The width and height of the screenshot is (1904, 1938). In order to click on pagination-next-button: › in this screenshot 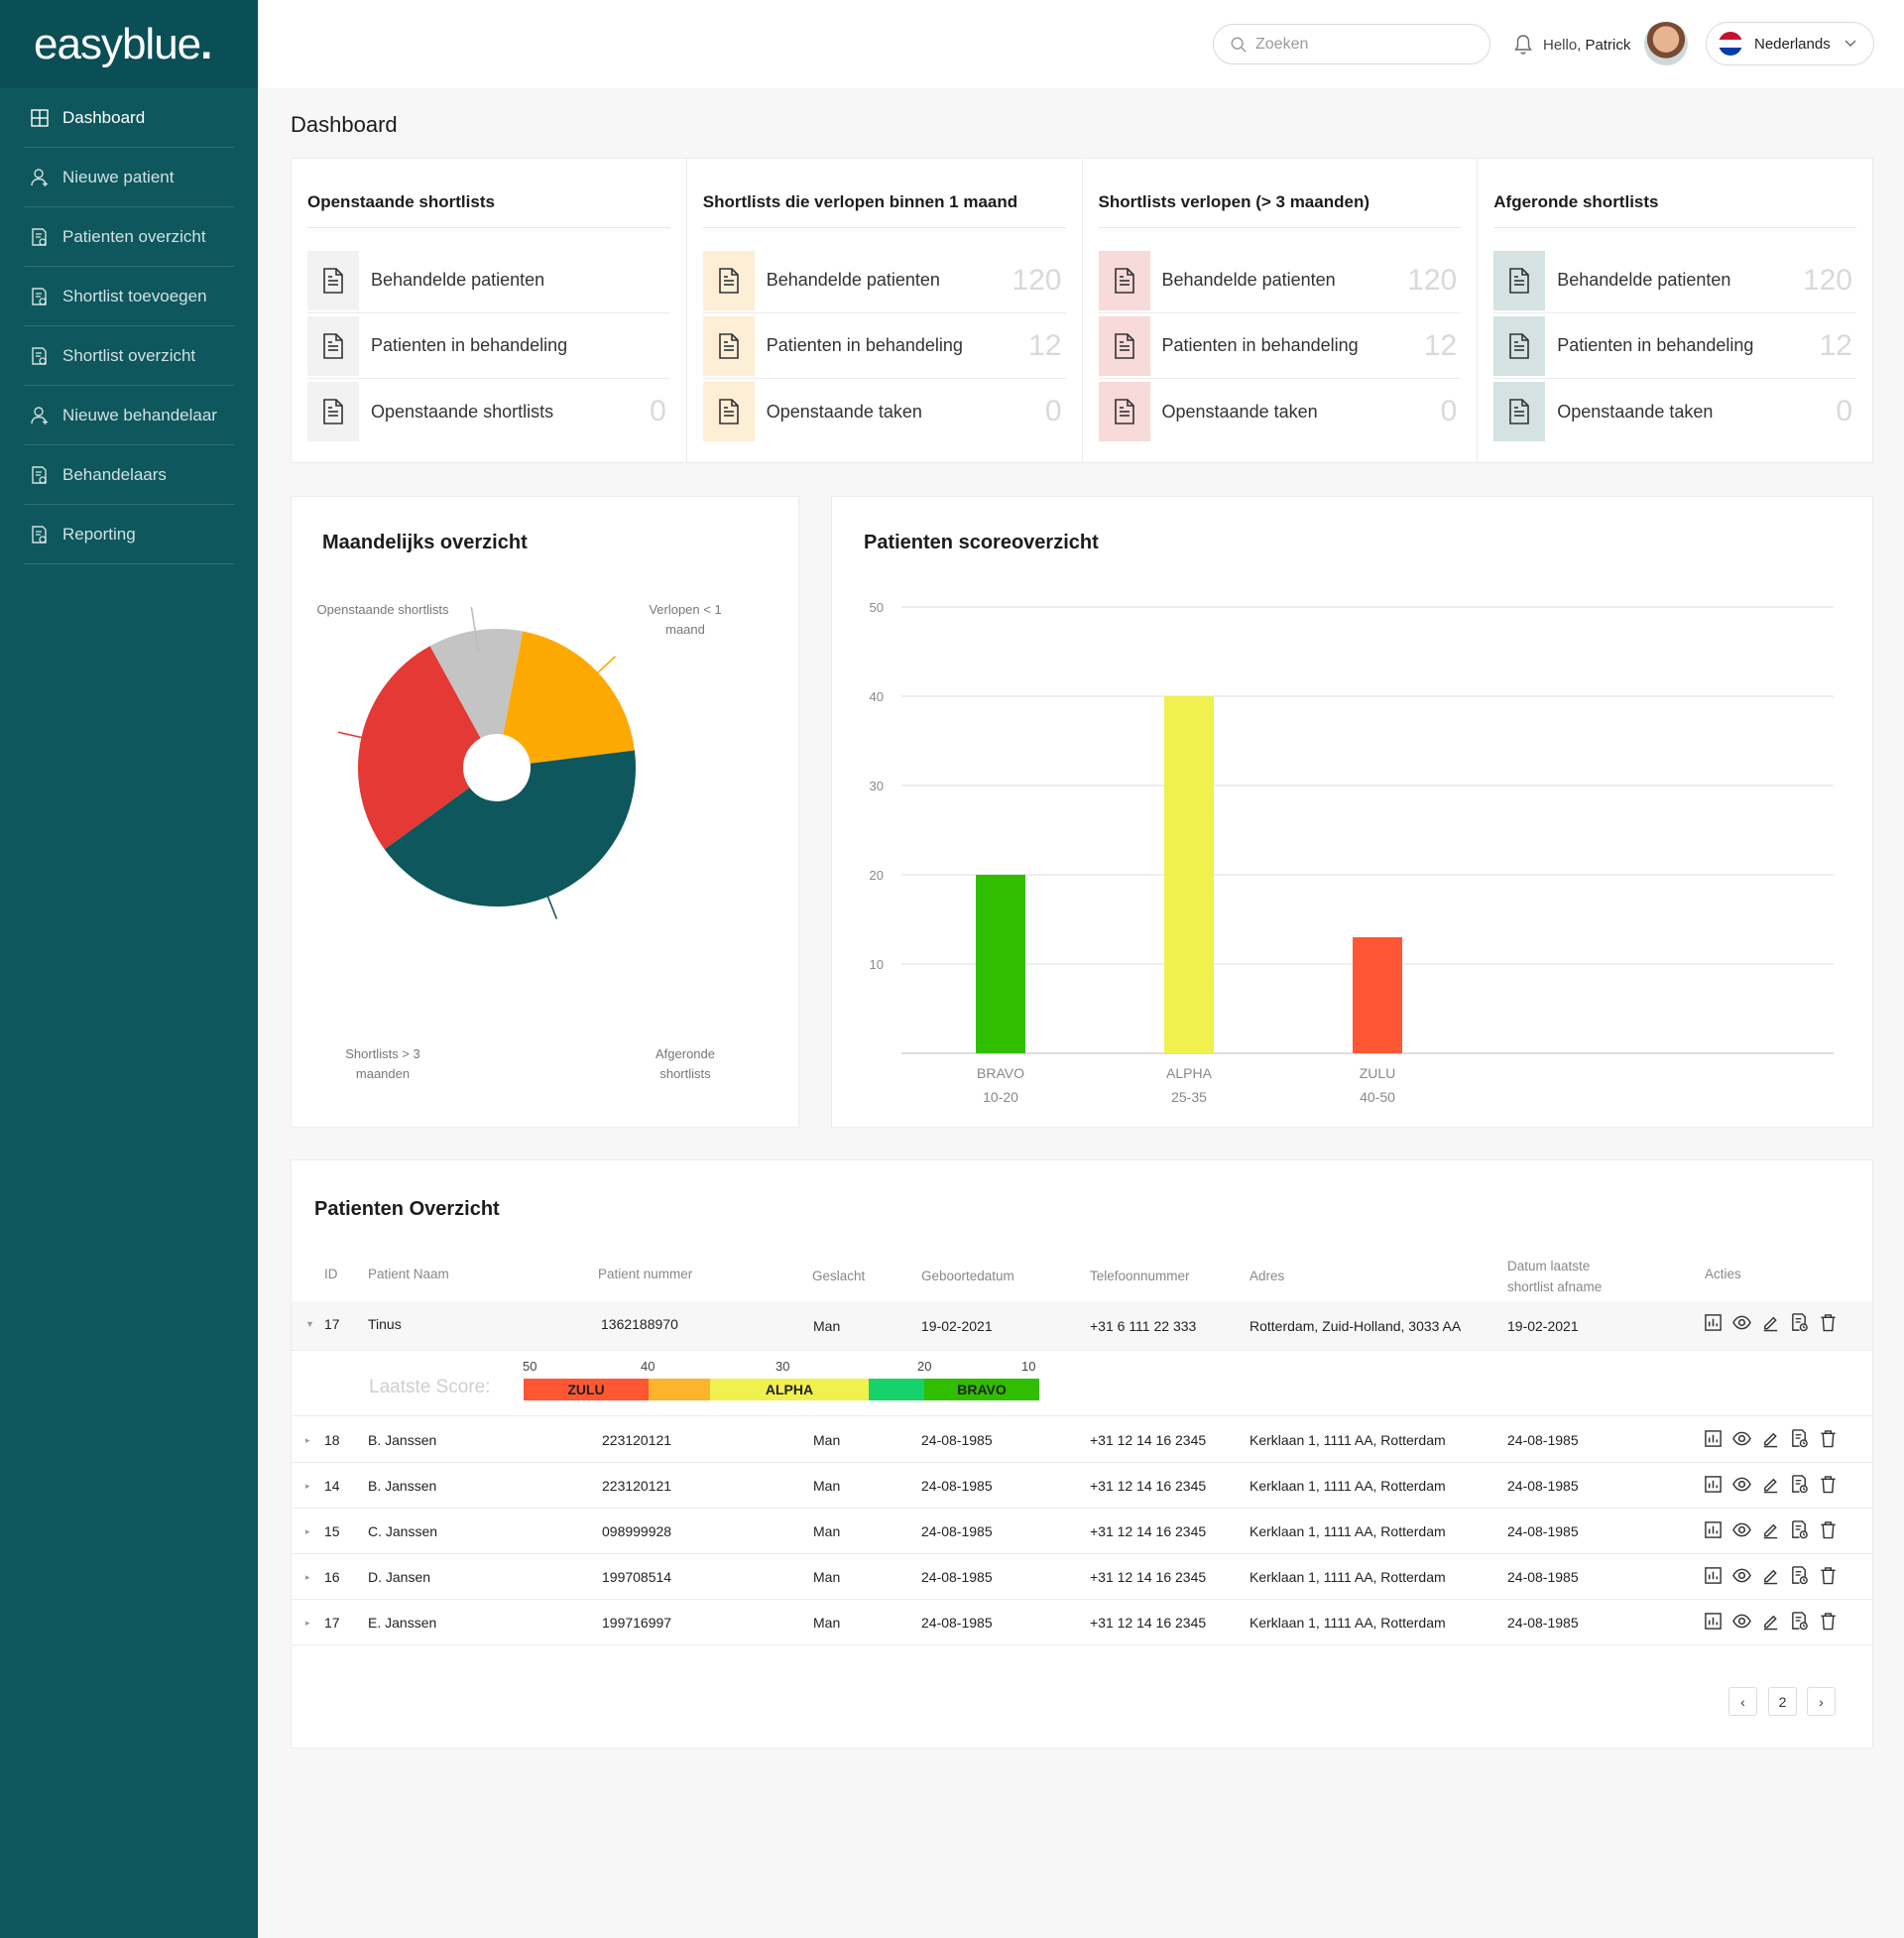, I will do `click(1821, 1701)`.